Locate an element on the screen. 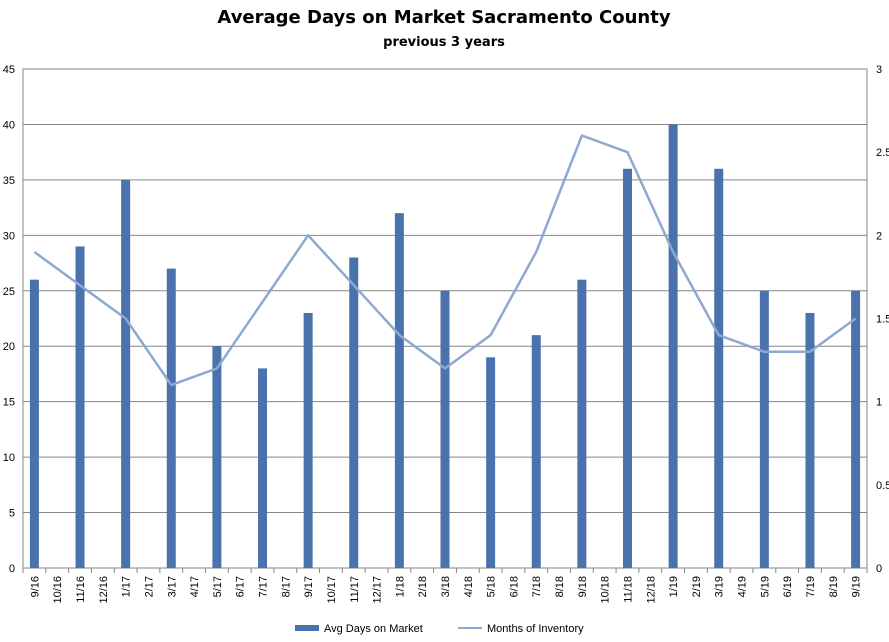 This screenshot has height=642, width=889. x-tick-label: 3/18 is located at coordinates (446, 586).